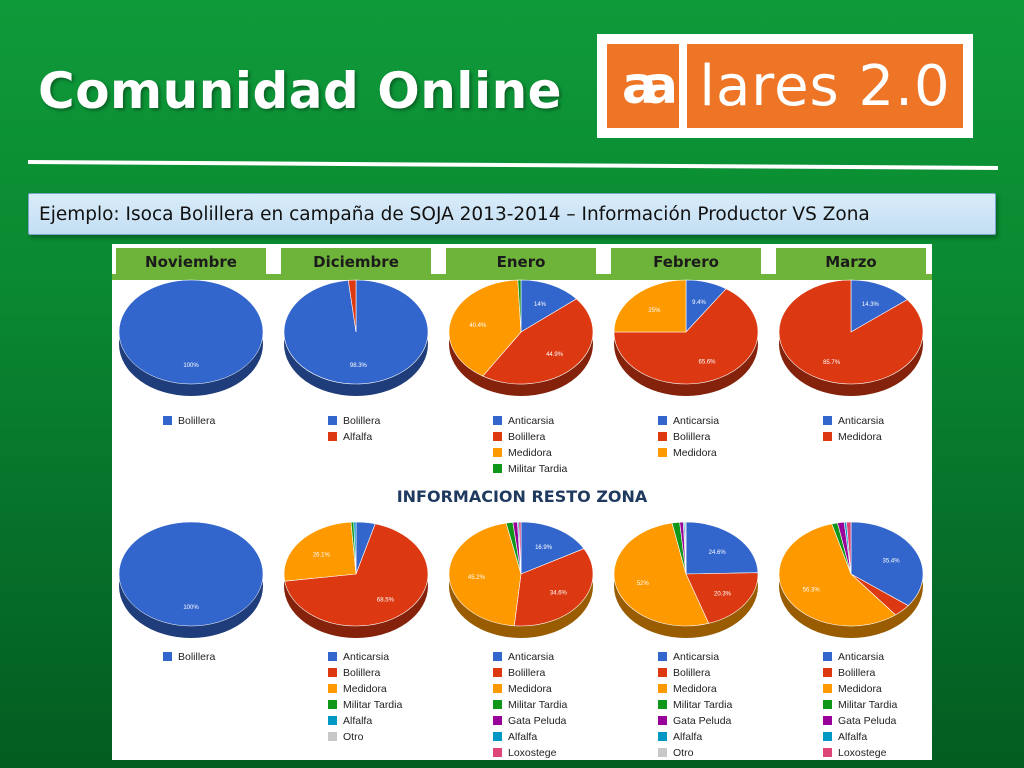  Describe the element at coordinates (650, 306) in the screenshot. I see `pie-slice-productor-febrero-medidora` at that location.